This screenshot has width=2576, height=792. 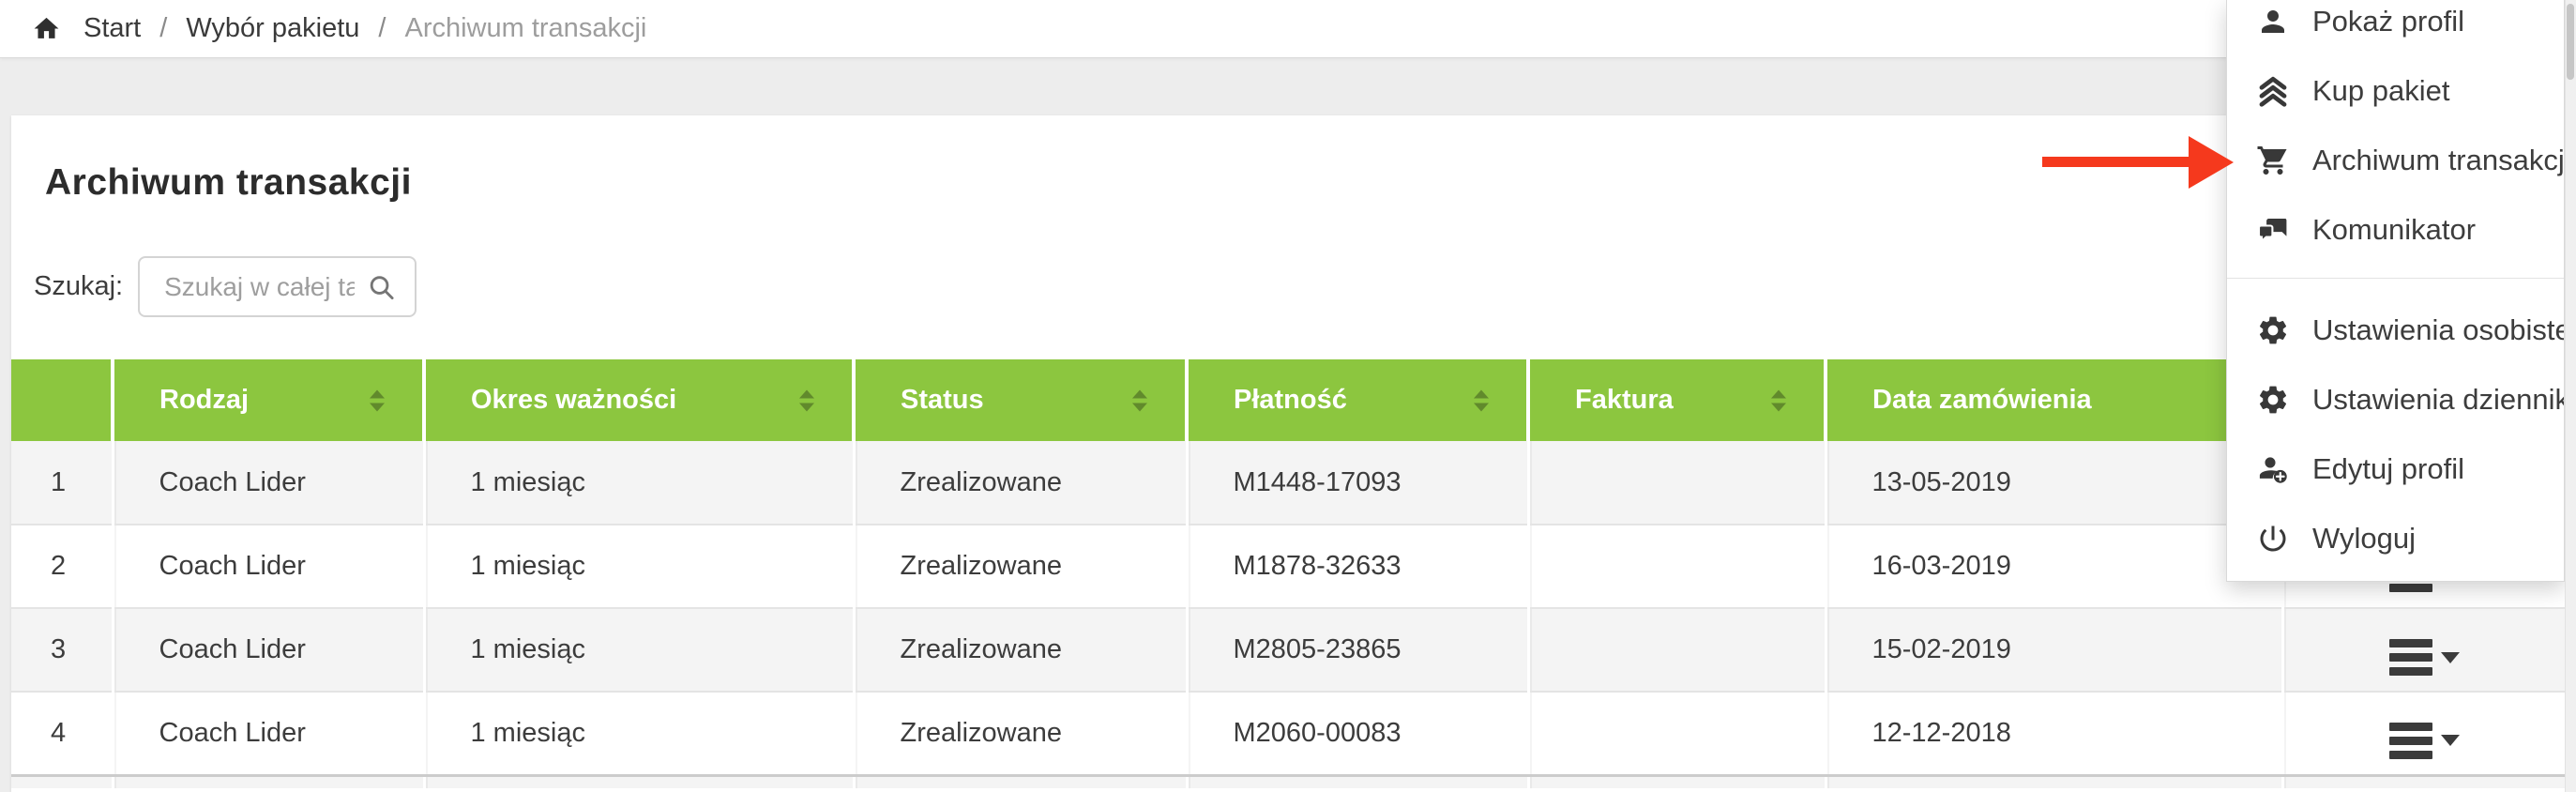 I want to click on breadcrumb-start: Start, so click(x=112, y=28).